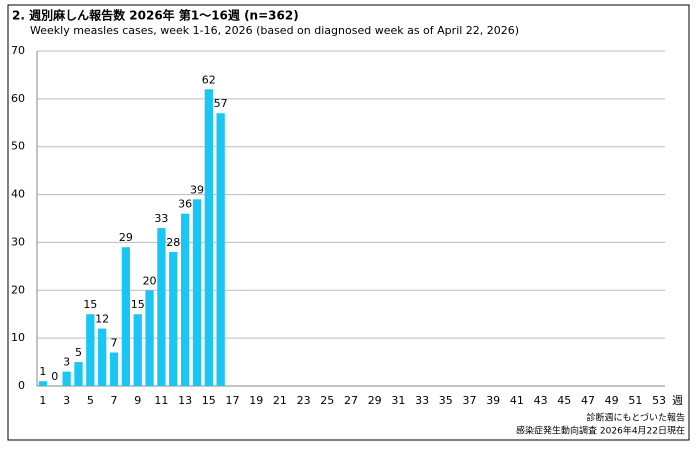  Describe the element at coordinates (78, 352) in the screenshot. I see `data-label: 5` at that location.